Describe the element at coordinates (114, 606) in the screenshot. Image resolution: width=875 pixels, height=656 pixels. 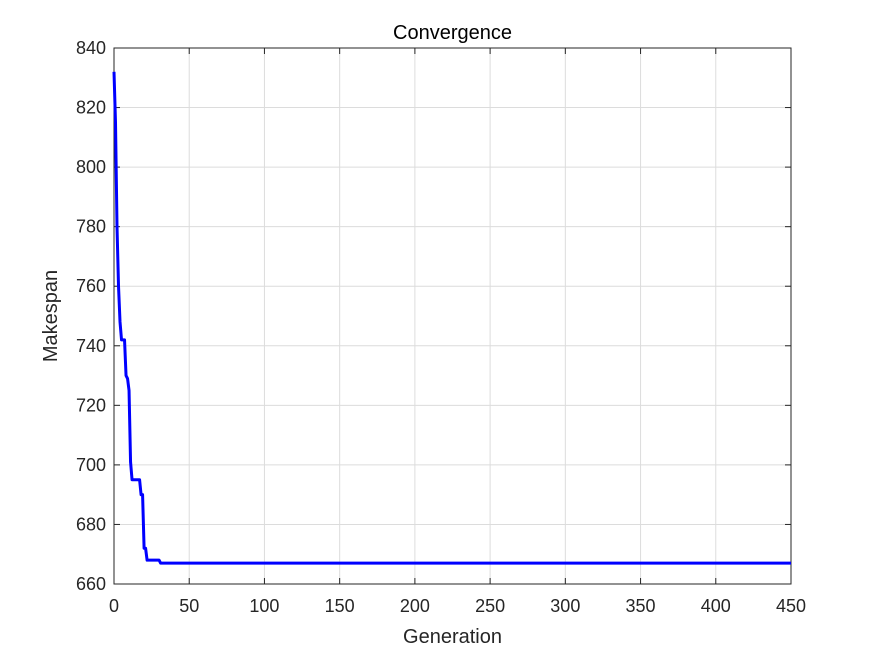
I see `x-tick-label: 0` at that location.